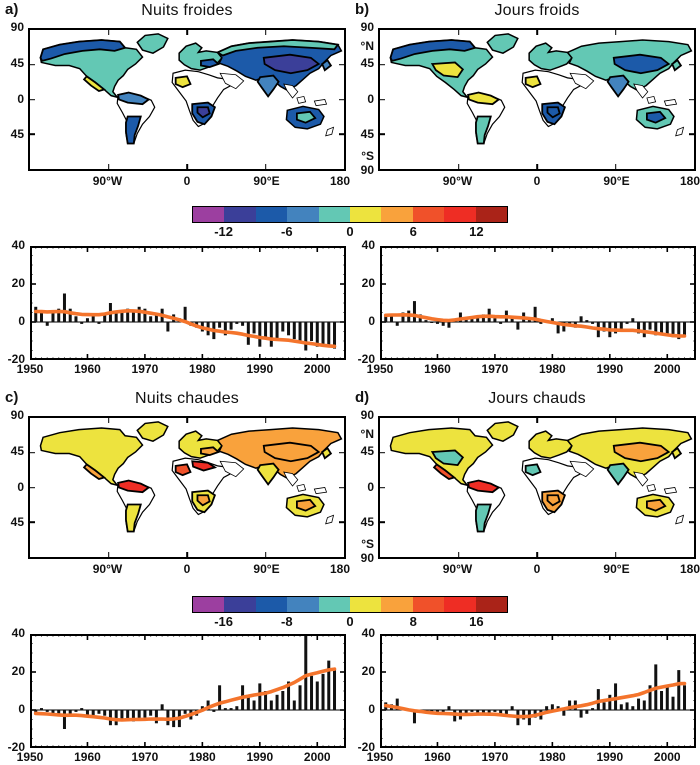 This screenshot has height=765, width=700. I want to click on map-region-na_north_band, so click(432, 50).